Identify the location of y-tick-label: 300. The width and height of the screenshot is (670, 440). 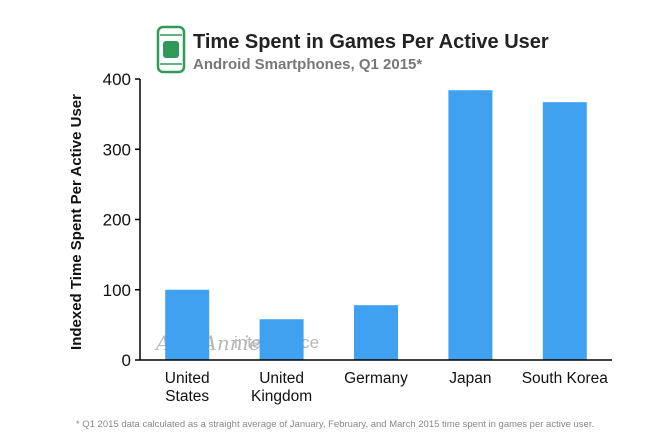
(117, 149).